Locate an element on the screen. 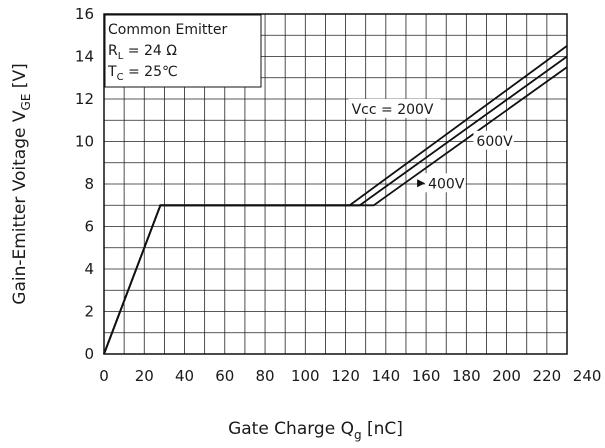 This screenshot has height=448, width=605. x-tick-label: 140 is located at coordinates (386, 376).